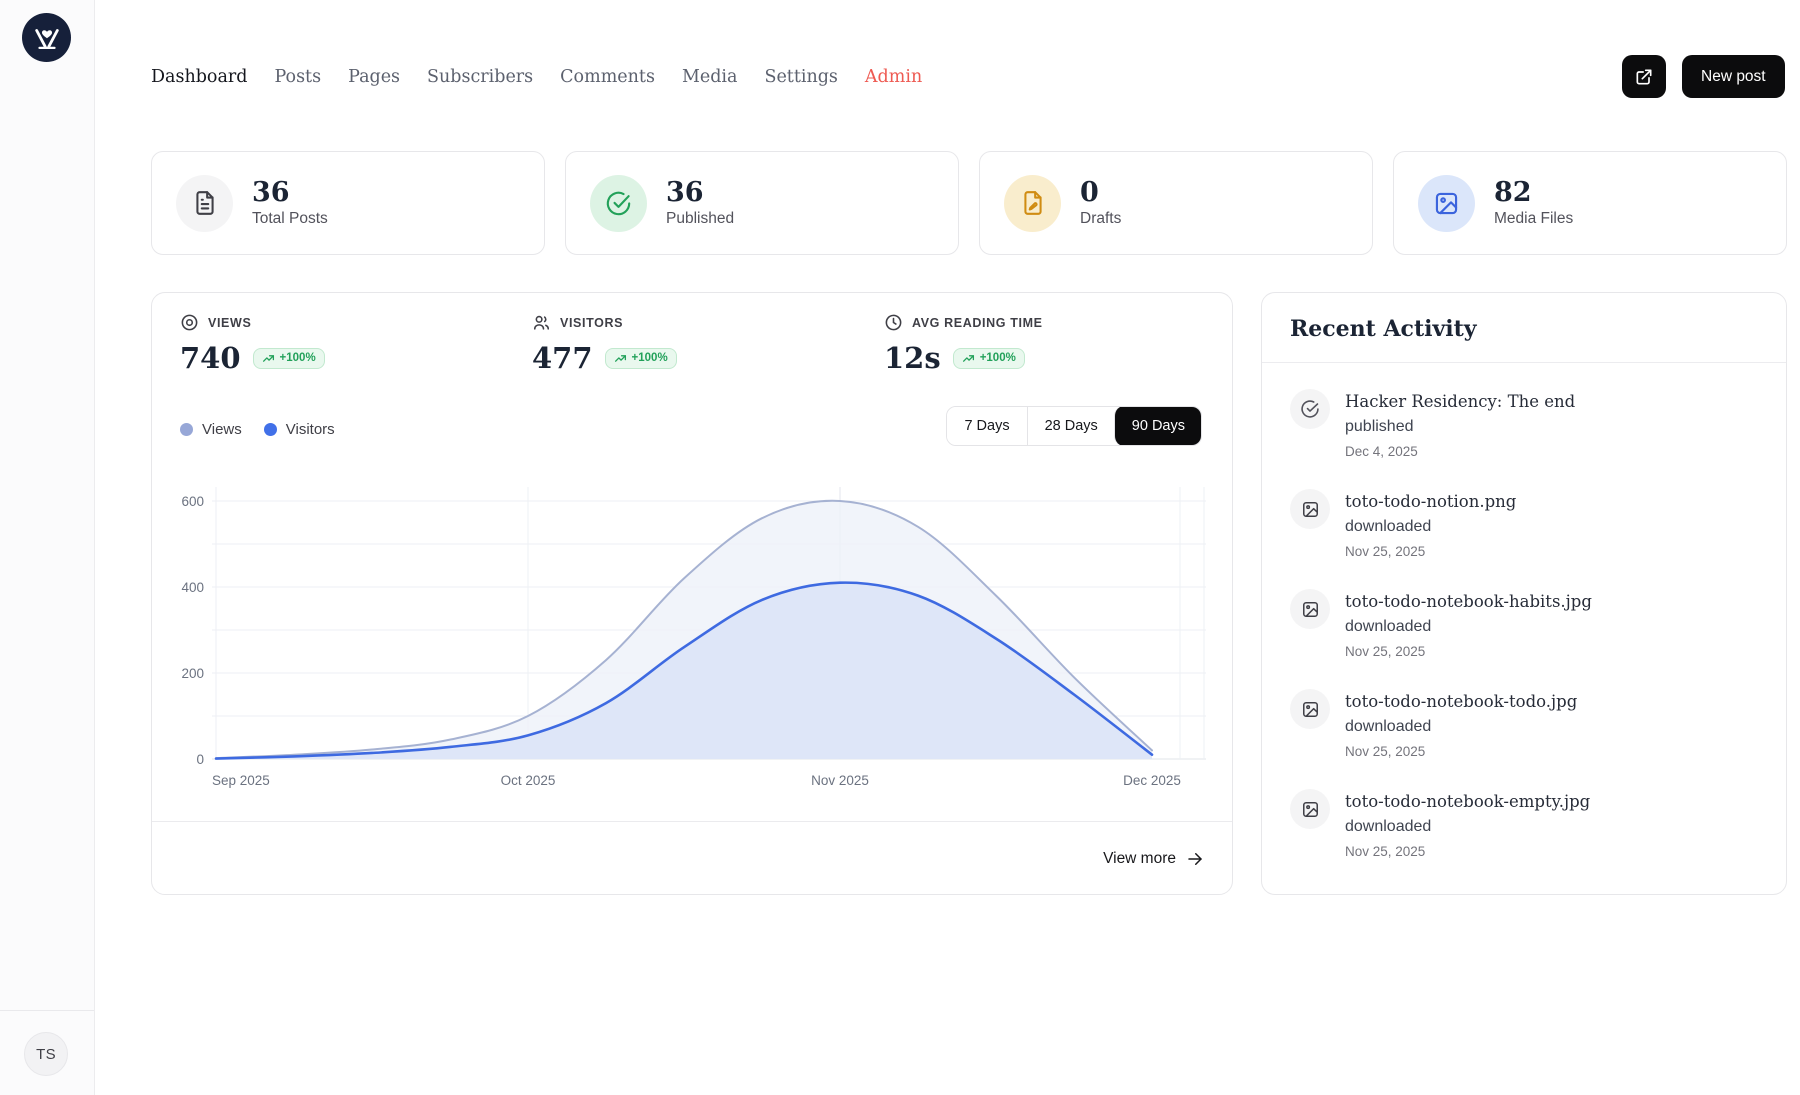 The image size is (1800, 1095). Describe the element at coordinates (762, 203) in the screenshot. I see `stat-card-published: 36 Published` at that location.